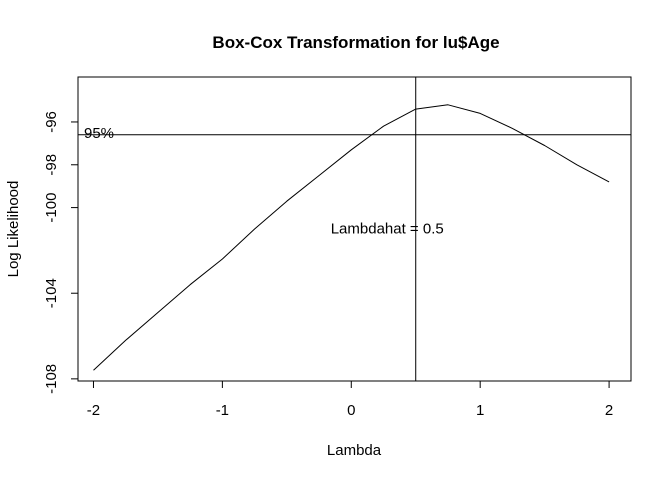  Describe the element at coordinates (51, 122) in the screenshot. I see `y-tick-label: -96` at that location.